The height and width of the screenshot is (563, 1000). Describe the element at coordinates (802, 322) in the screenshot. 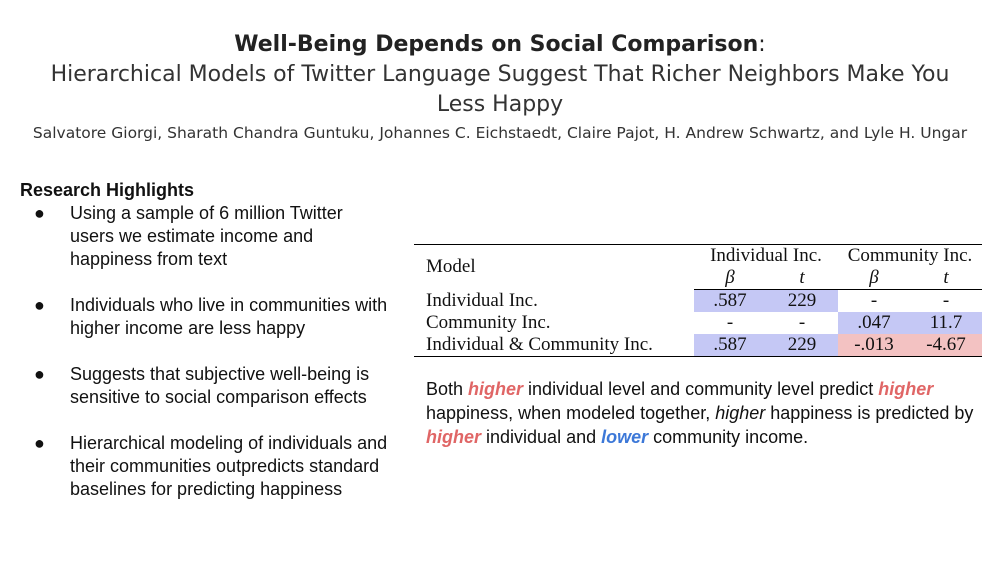

I see `cell-ind-t: -` at that location.